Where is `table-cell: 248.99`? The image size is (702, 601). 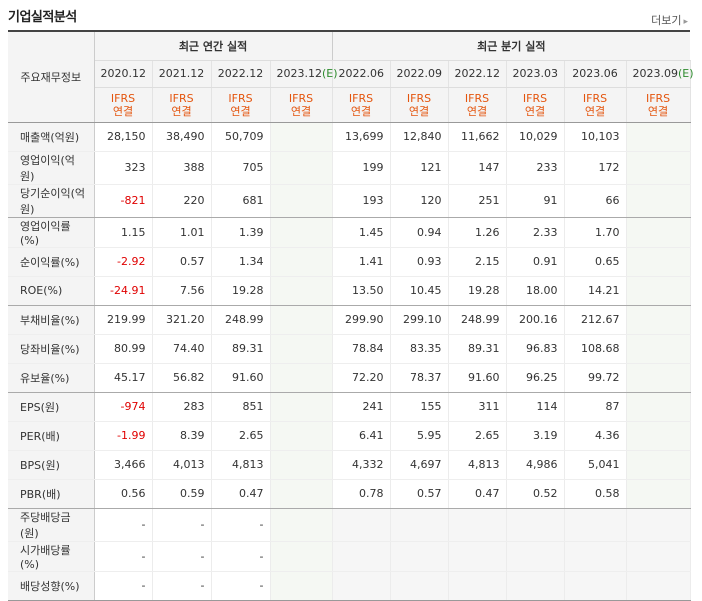
table-cell: 248.99 is located at coordinates (241, 320).